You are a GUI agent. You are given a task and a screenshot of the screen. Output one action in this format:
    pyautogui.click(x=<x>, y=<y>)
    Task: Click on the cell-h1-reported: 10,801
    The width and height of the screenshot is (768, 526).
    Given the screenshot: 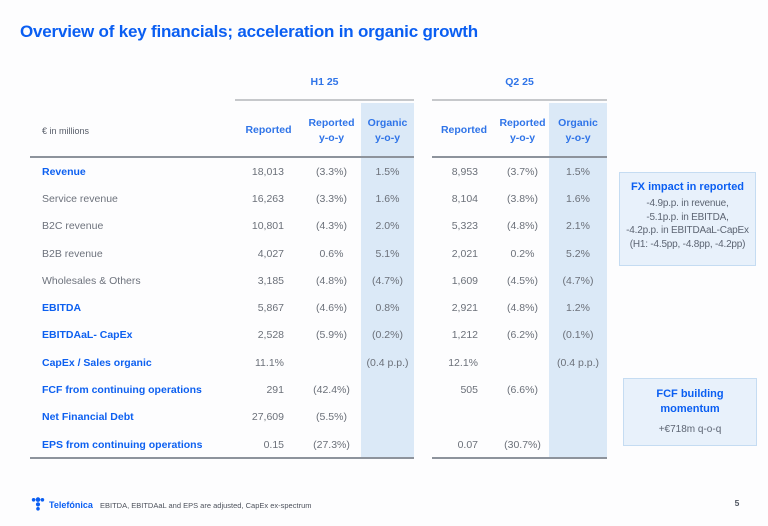 What is the action you would take?
    pyautogui.click(x=267, y=226)
    